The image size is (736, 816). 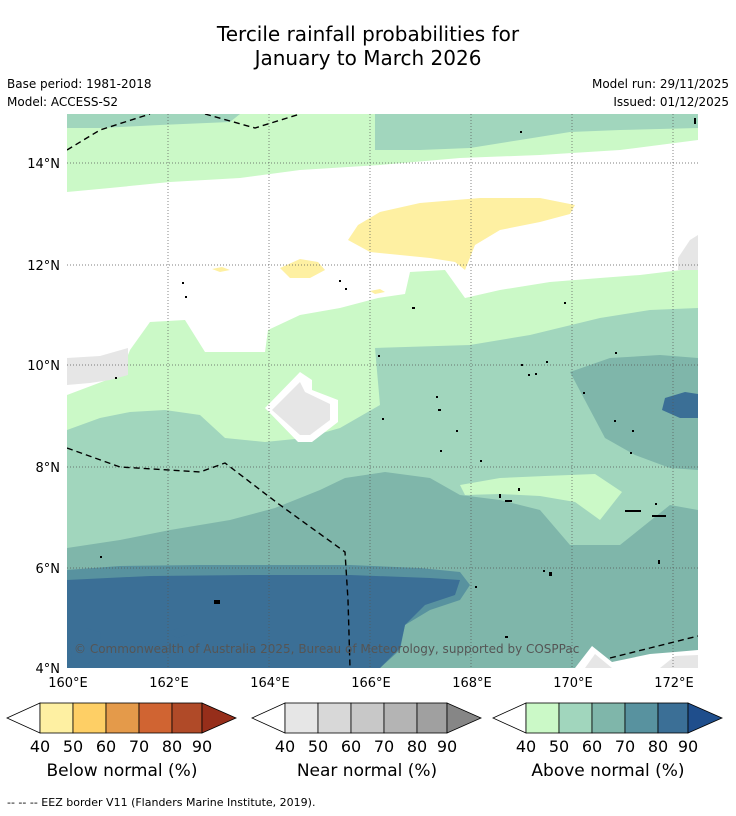 What do you see at coordinates (169, 683) in the screenshot?
I see `lon-label-162e: 162°E` at bounding box center [169, 683].